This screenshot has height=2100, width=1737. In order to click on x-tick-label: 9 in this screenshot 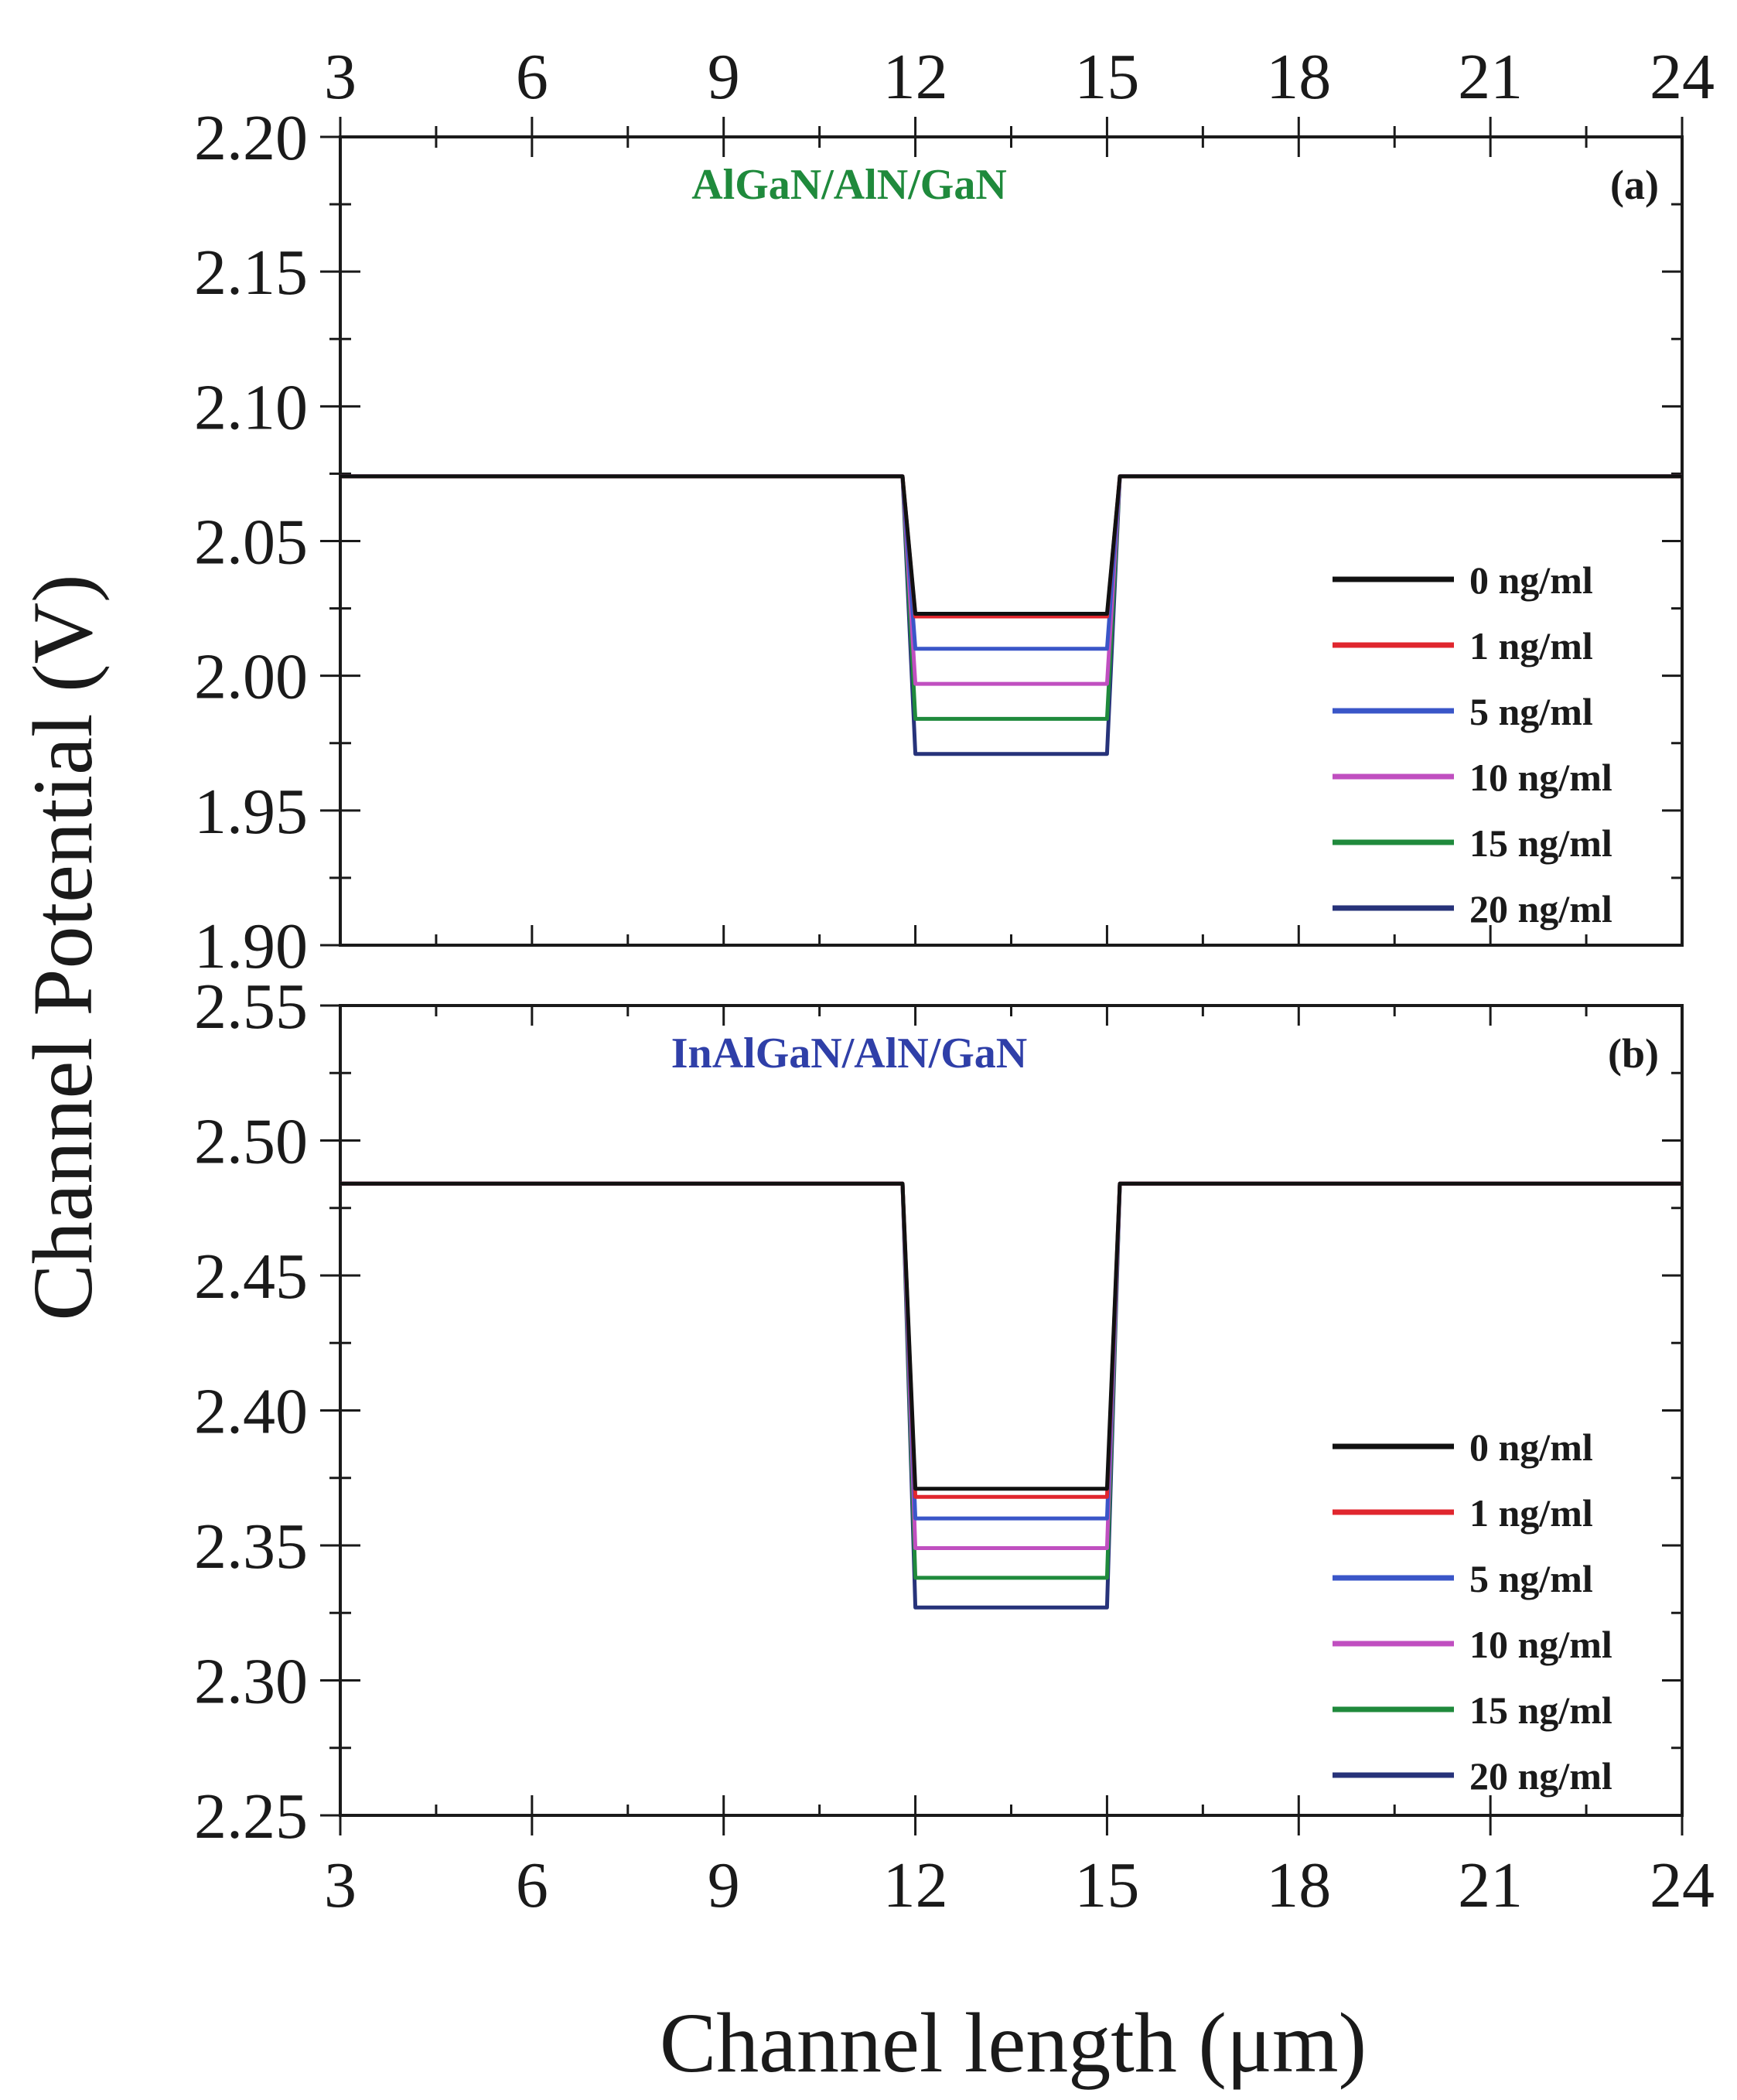, I will do `click(724, 1885)`.